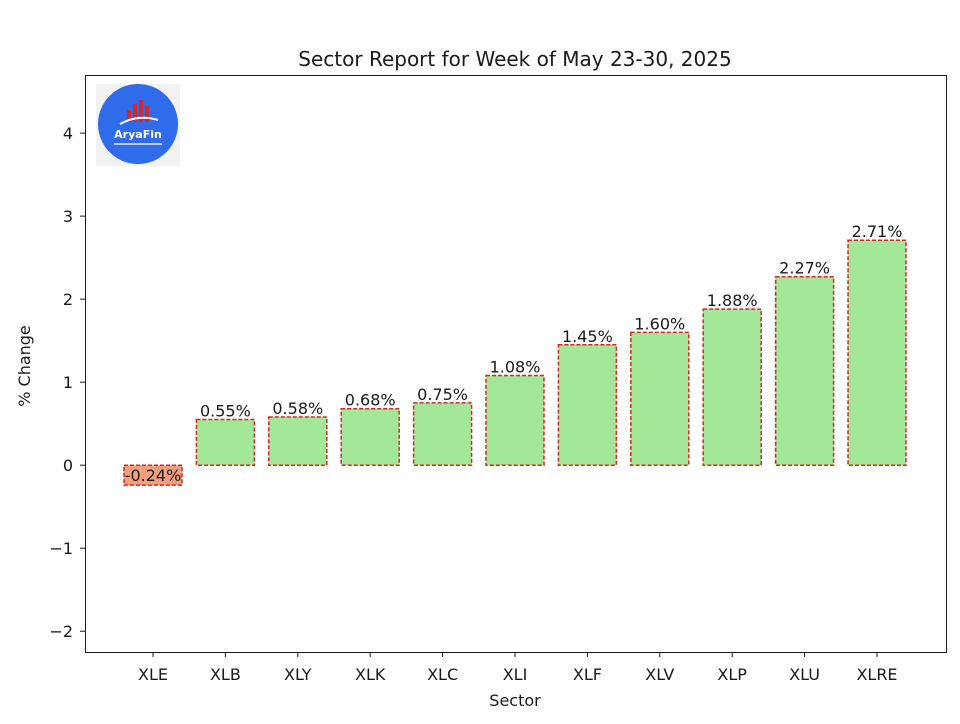  I want to click on x-tick-label-xli: XLI, so click(515, 674).